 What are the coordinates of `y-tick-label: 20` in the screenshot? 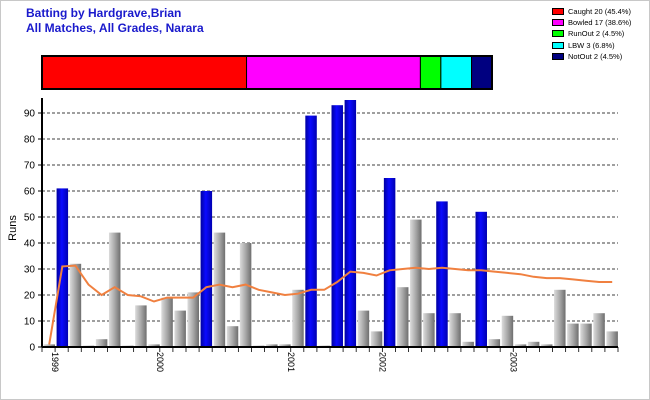 It's located at (30, 296).